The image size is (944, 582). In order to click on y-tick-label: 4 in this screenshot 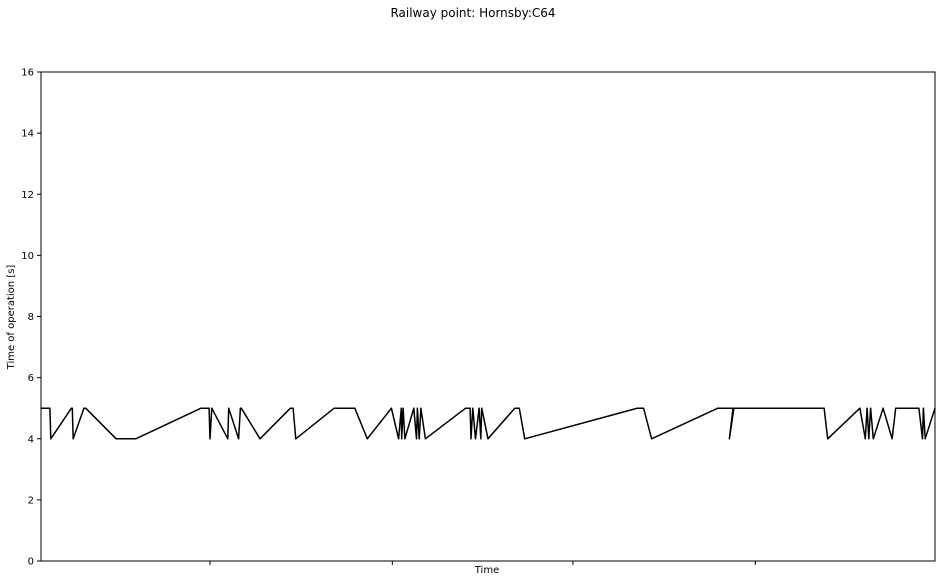, I will do `click(31, 439)`.